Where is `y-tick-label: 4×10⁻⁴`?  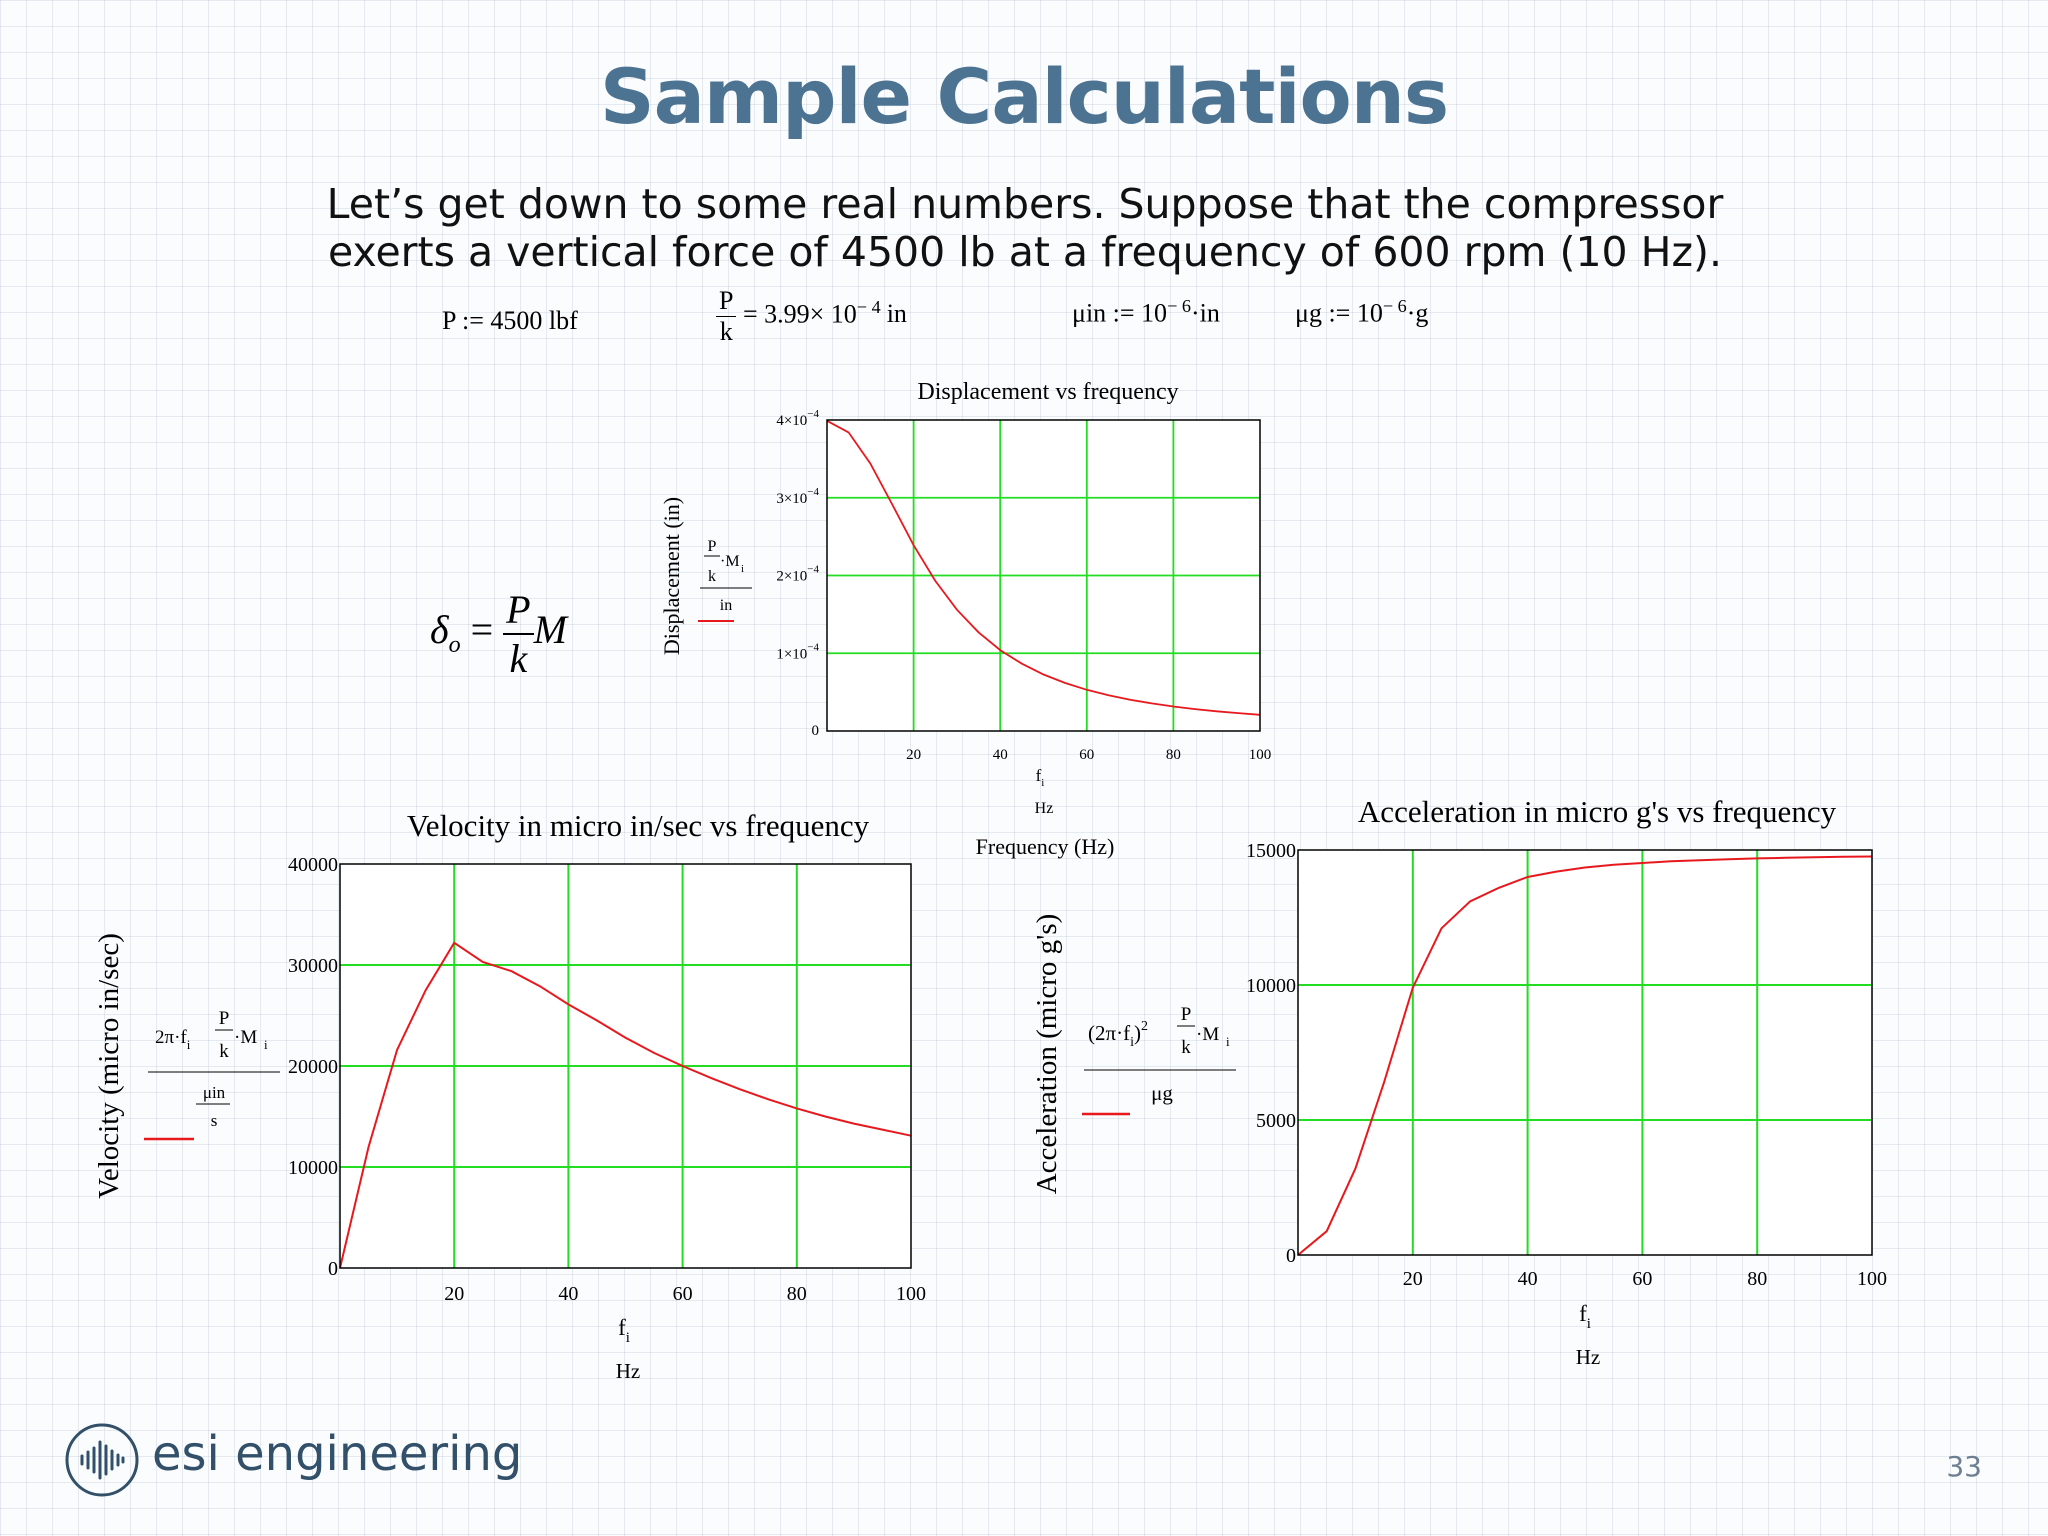 y-tick-label: 4×10⁻⁴ is located at coordinates (797, 418).